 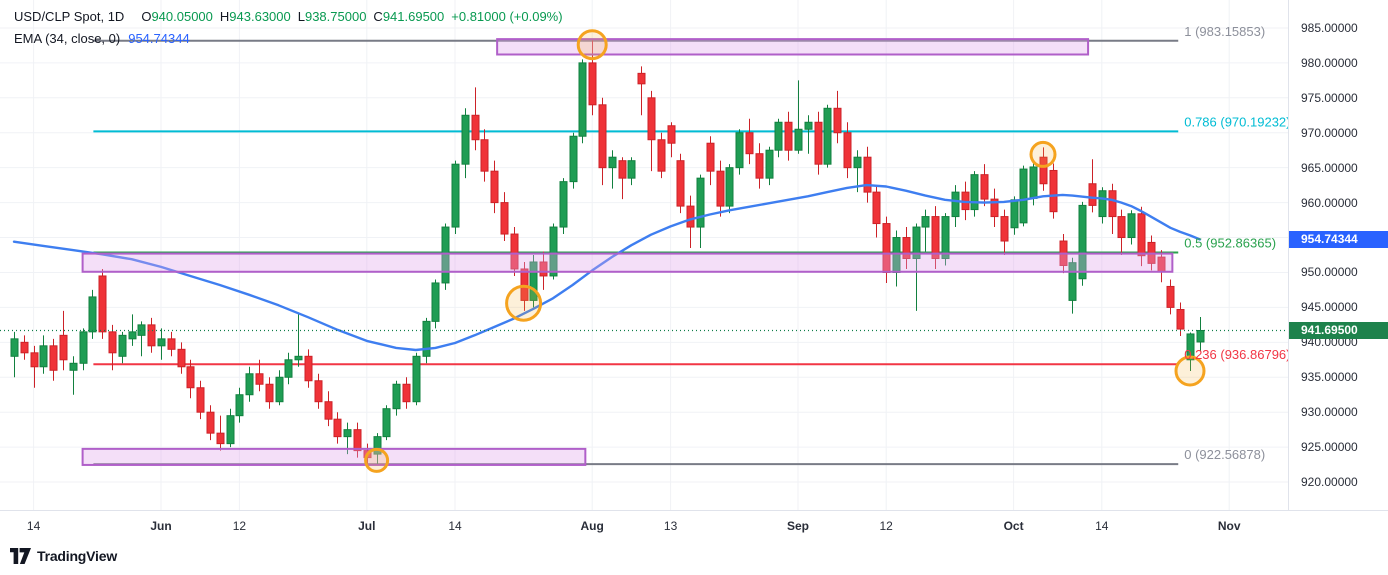 I want to click on time-axis-label: Jun, so click(x=161, y=526).